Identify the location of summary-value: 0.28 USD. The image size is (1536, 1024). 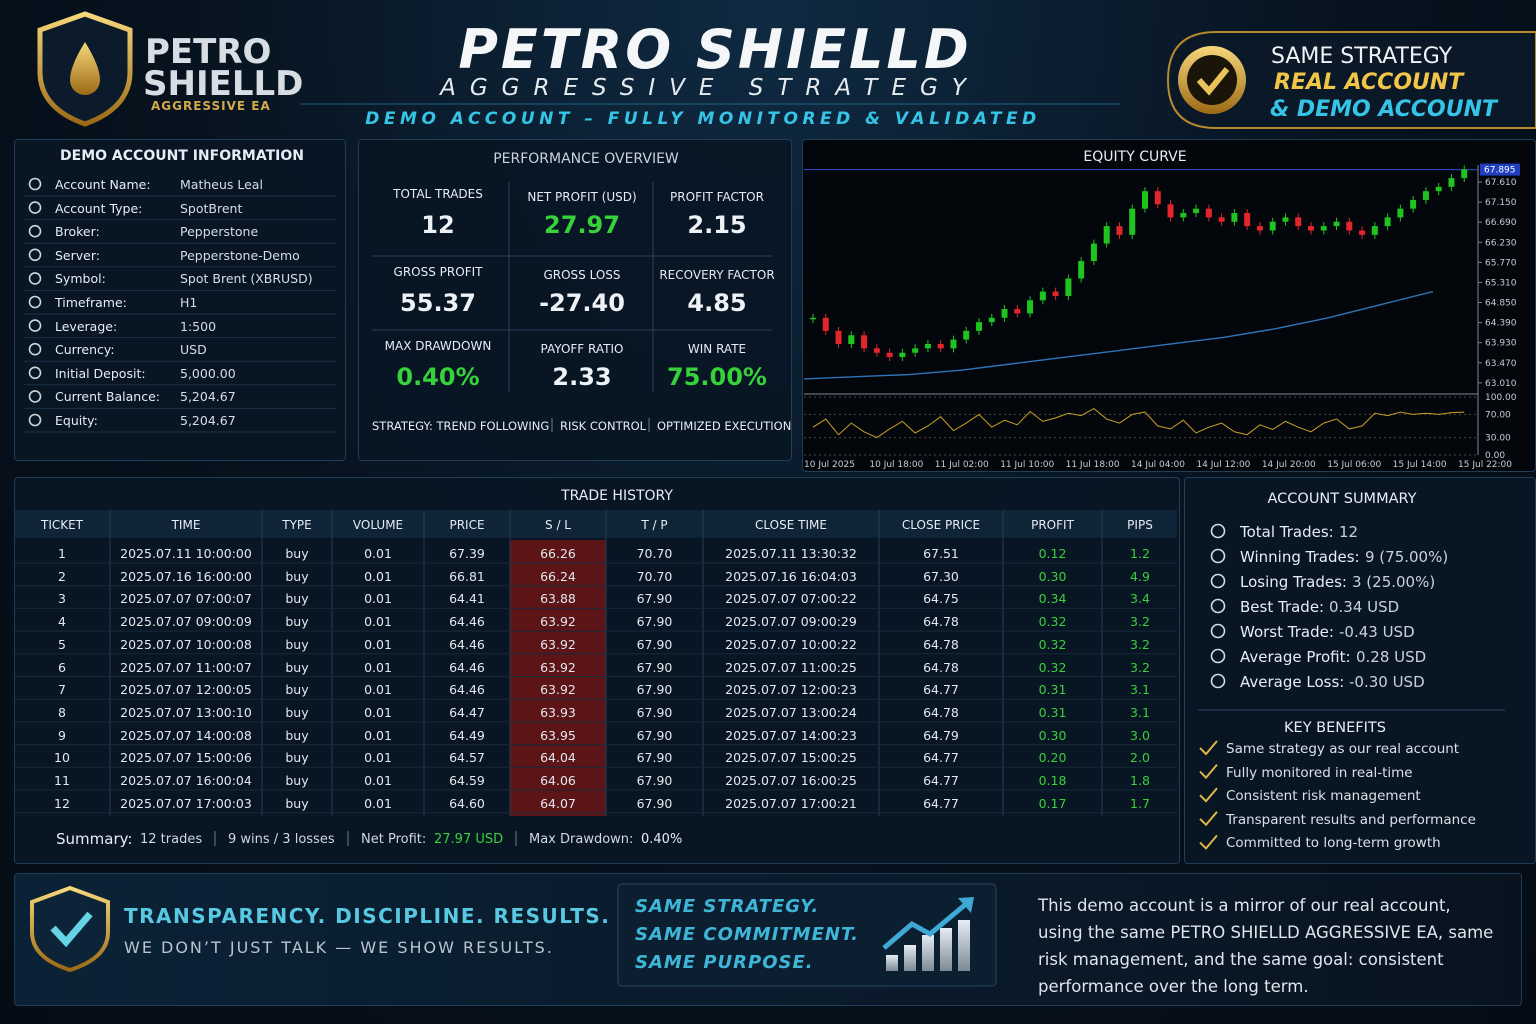
(1391, 657).